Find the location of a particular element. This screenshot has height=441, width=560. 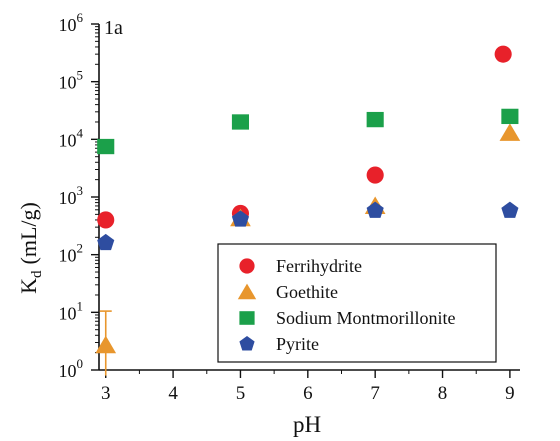

y-tick-exponent: 1 is located at coordinates (80, 305).